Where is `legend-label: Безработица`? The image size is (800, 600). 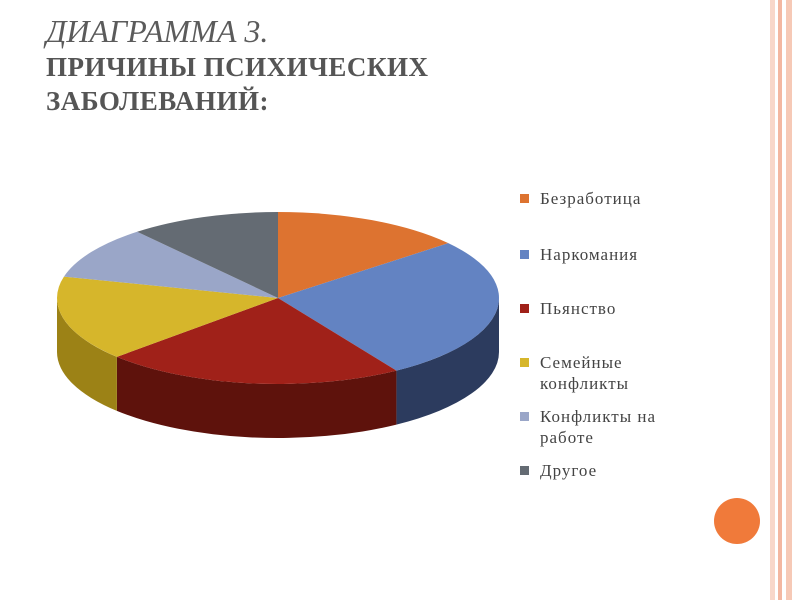
legend-label: Безработица is located at coordinates (591, 198).